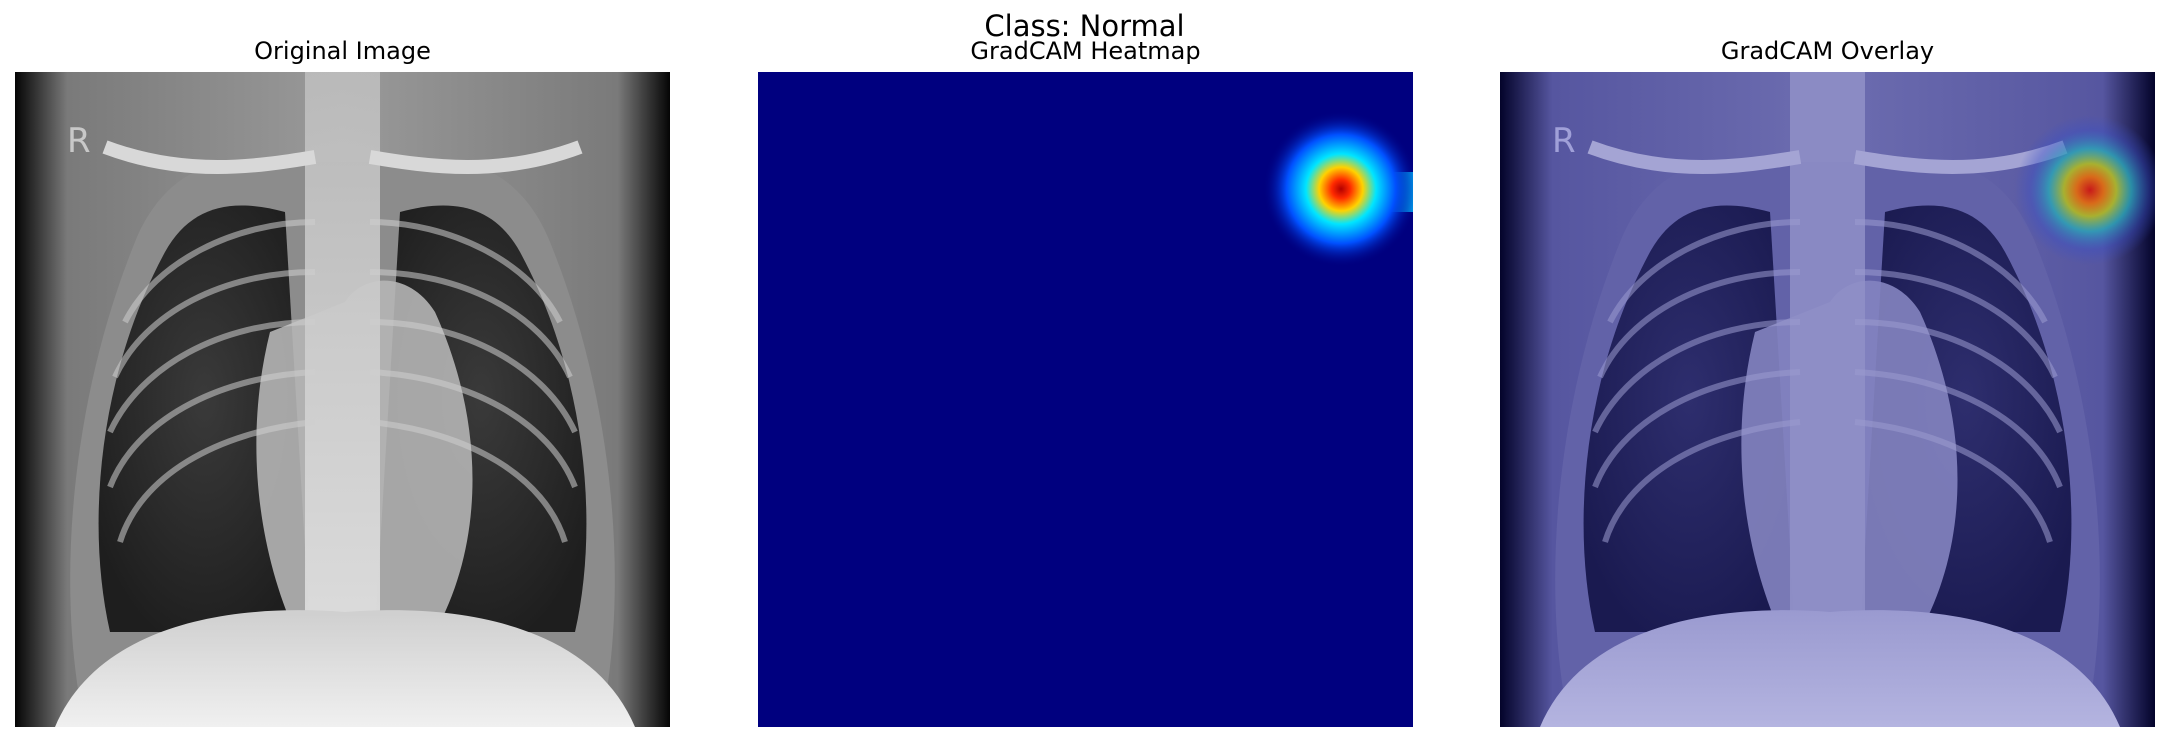  I want to click on gradcam-overlay-title: GradCAM Overlay, so click(1827, 51).